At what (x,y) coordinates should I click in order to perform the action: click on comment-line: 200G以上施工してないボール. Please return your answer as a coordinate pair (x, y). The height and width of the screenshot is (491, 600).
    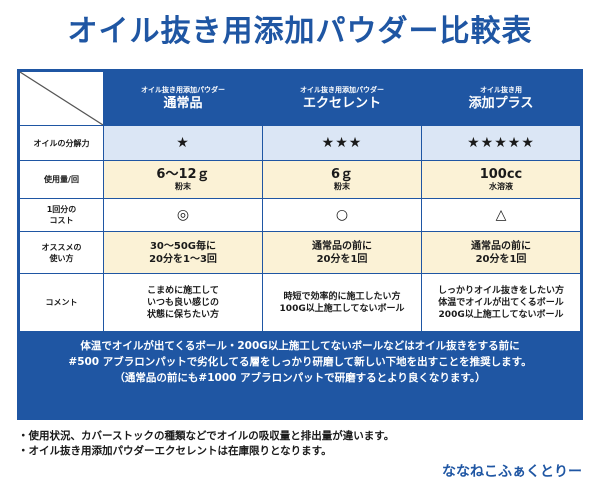
    Looking at the image, I should click on (501, 314).